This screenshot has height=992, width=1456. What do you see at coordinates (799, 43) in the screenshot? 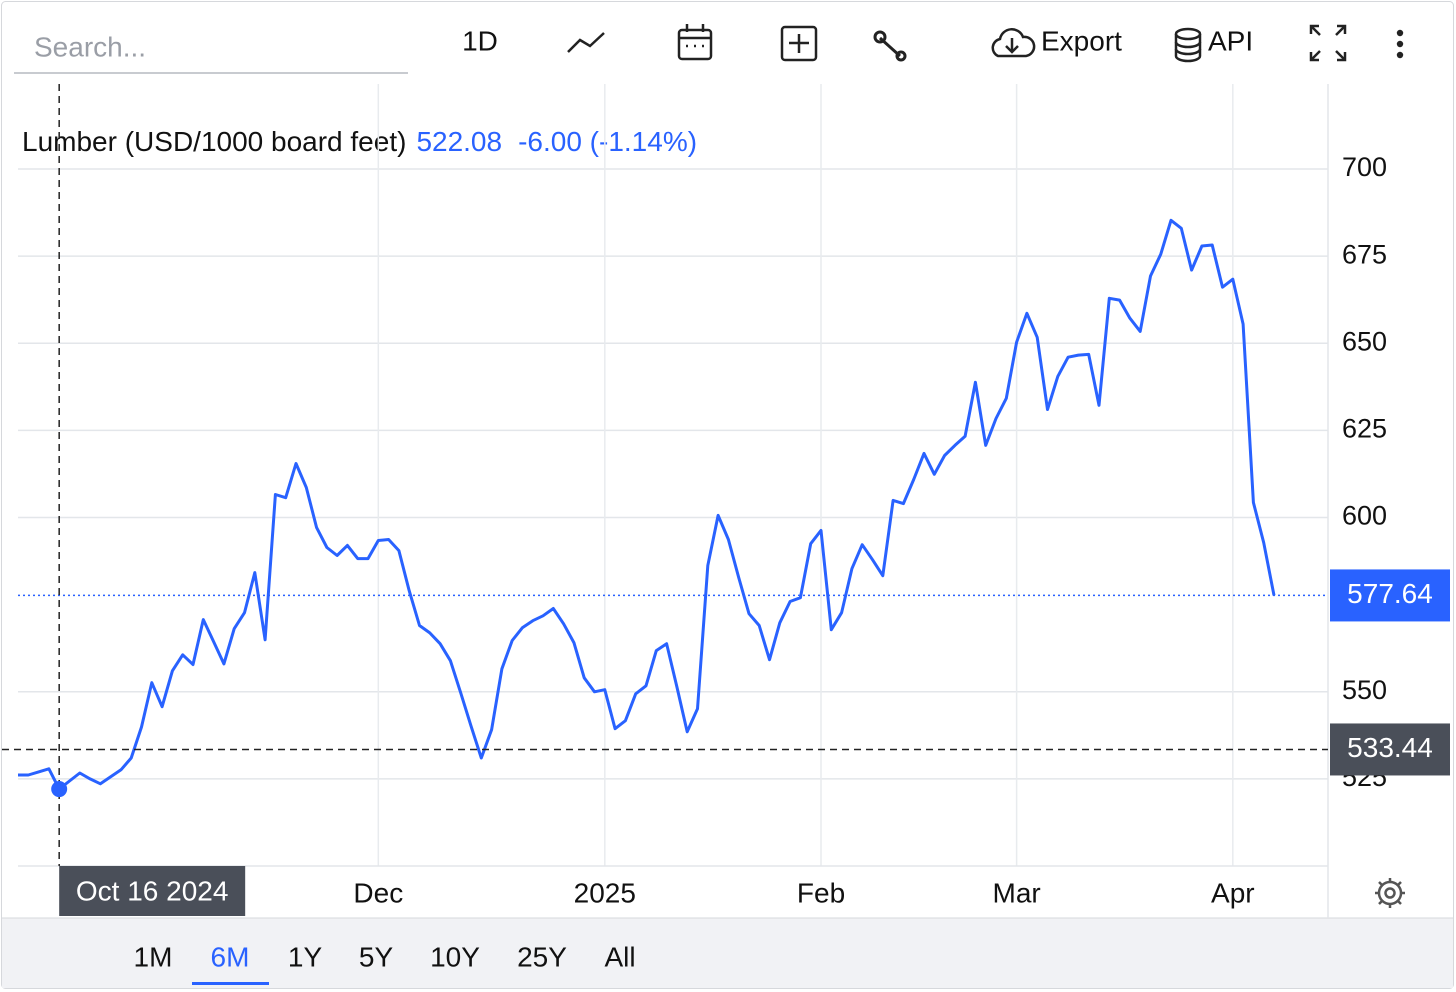
I see `add-icon` at bounding box center [799, 43].